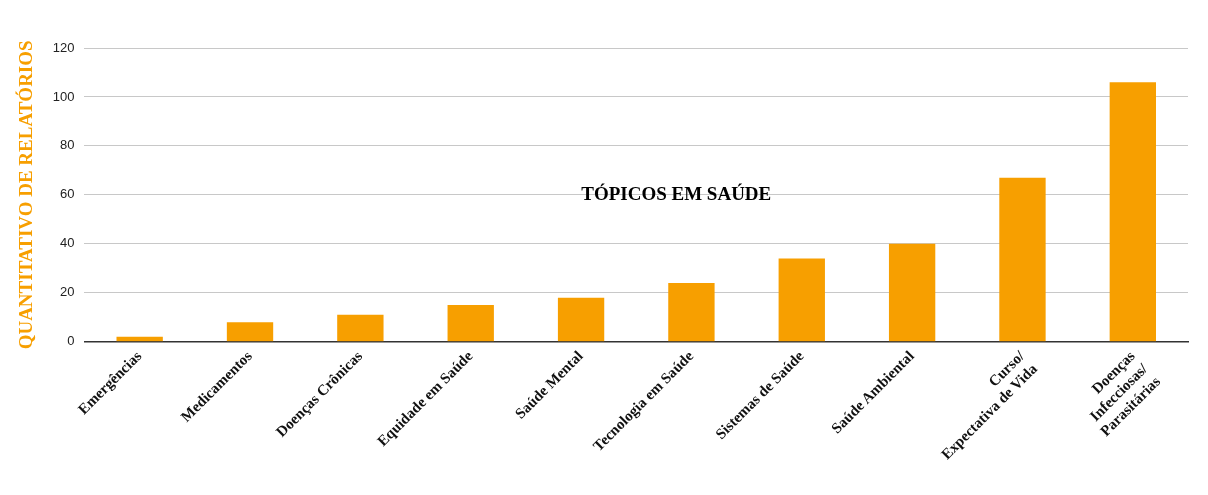 This screenshot has width=1208, height=495. What do you see at coordinates (63, 47) in the screenshot?
I see `y-tick-label: 120` at bounding box center [63, 47].